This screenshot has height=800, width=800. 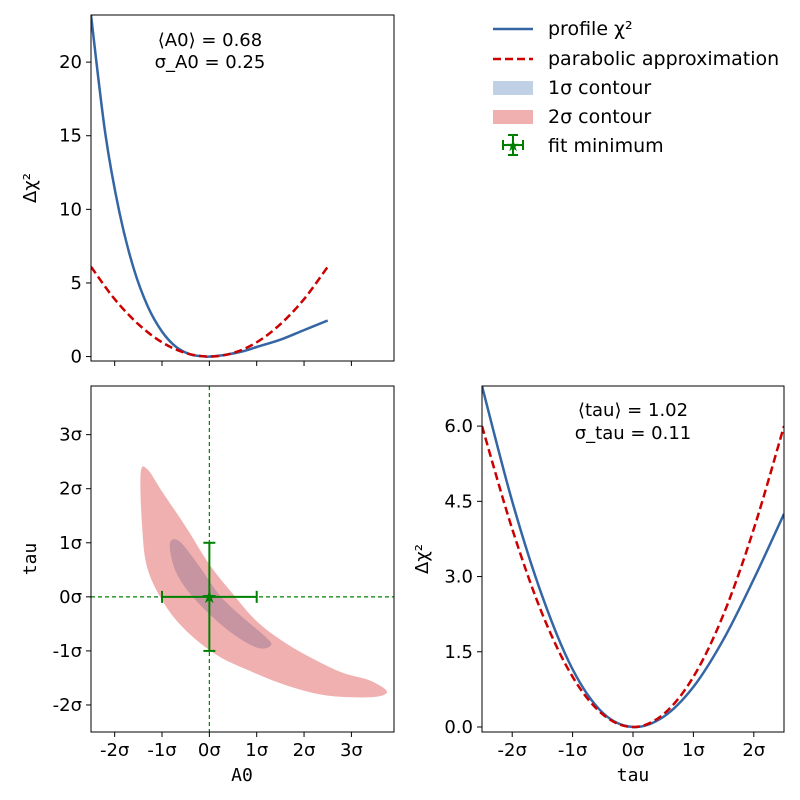 What do you see at coordinates (231, 746) in the screenshot?
I see `contour-x-ticks: -2σ -1σ 0σ 1σ 2σ 3σ` at bounding box center [231, 746].